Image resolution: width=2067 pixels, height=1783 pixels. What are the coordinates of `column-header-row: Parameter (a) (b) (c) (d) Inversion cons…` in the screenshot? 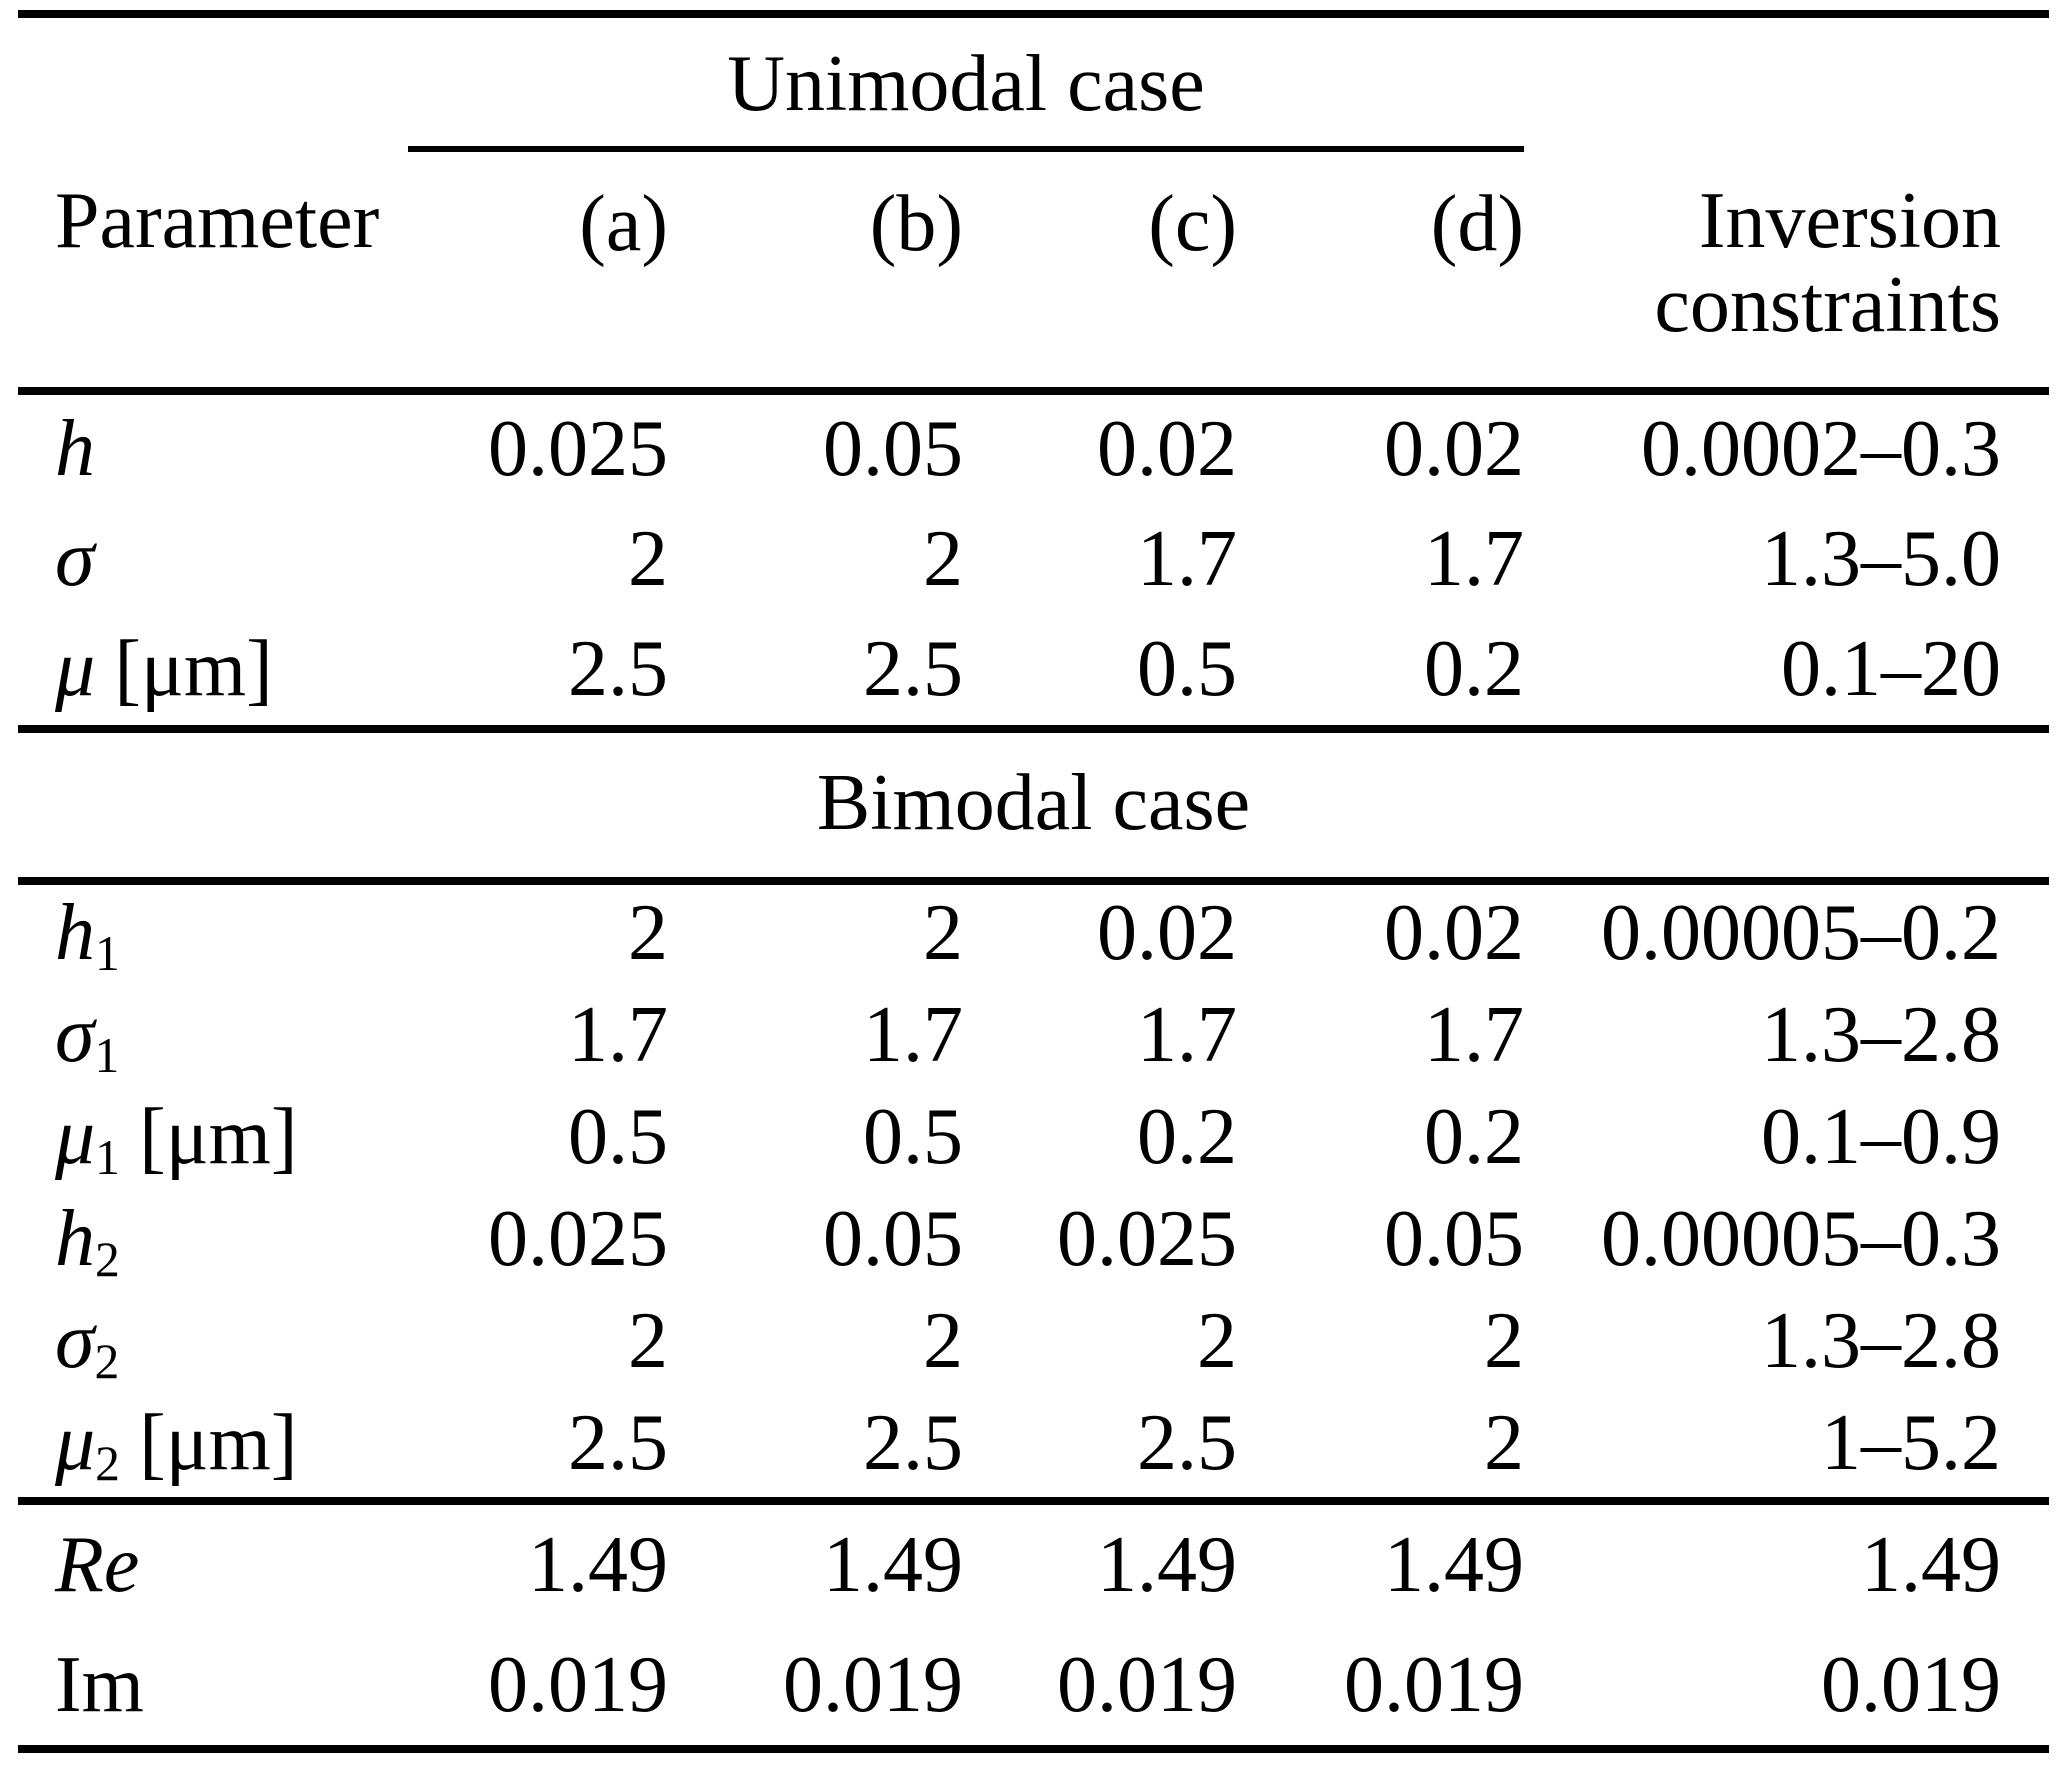 It's located at (1033, 270).